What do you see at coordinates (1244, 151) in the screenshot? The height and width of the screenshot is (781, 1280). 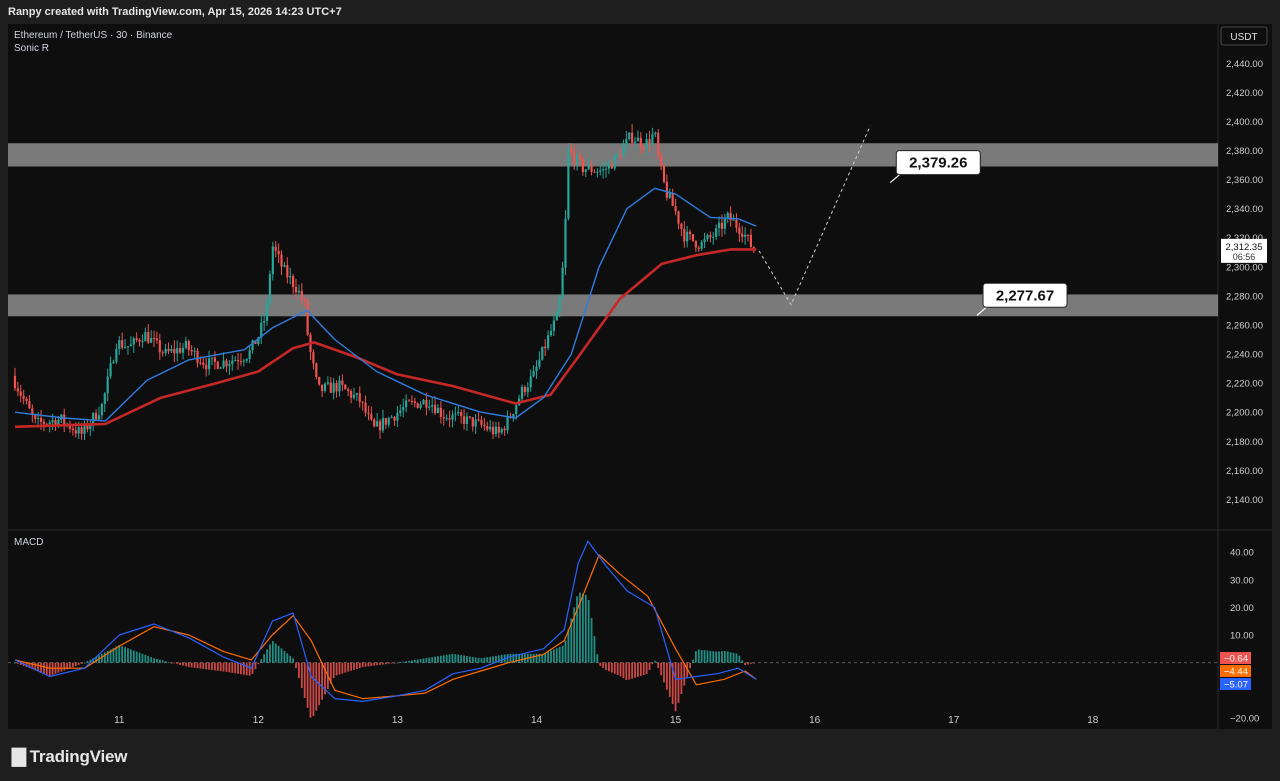 I see `price-tick-label: 2,380.00` at bounding box center [1244, 151].